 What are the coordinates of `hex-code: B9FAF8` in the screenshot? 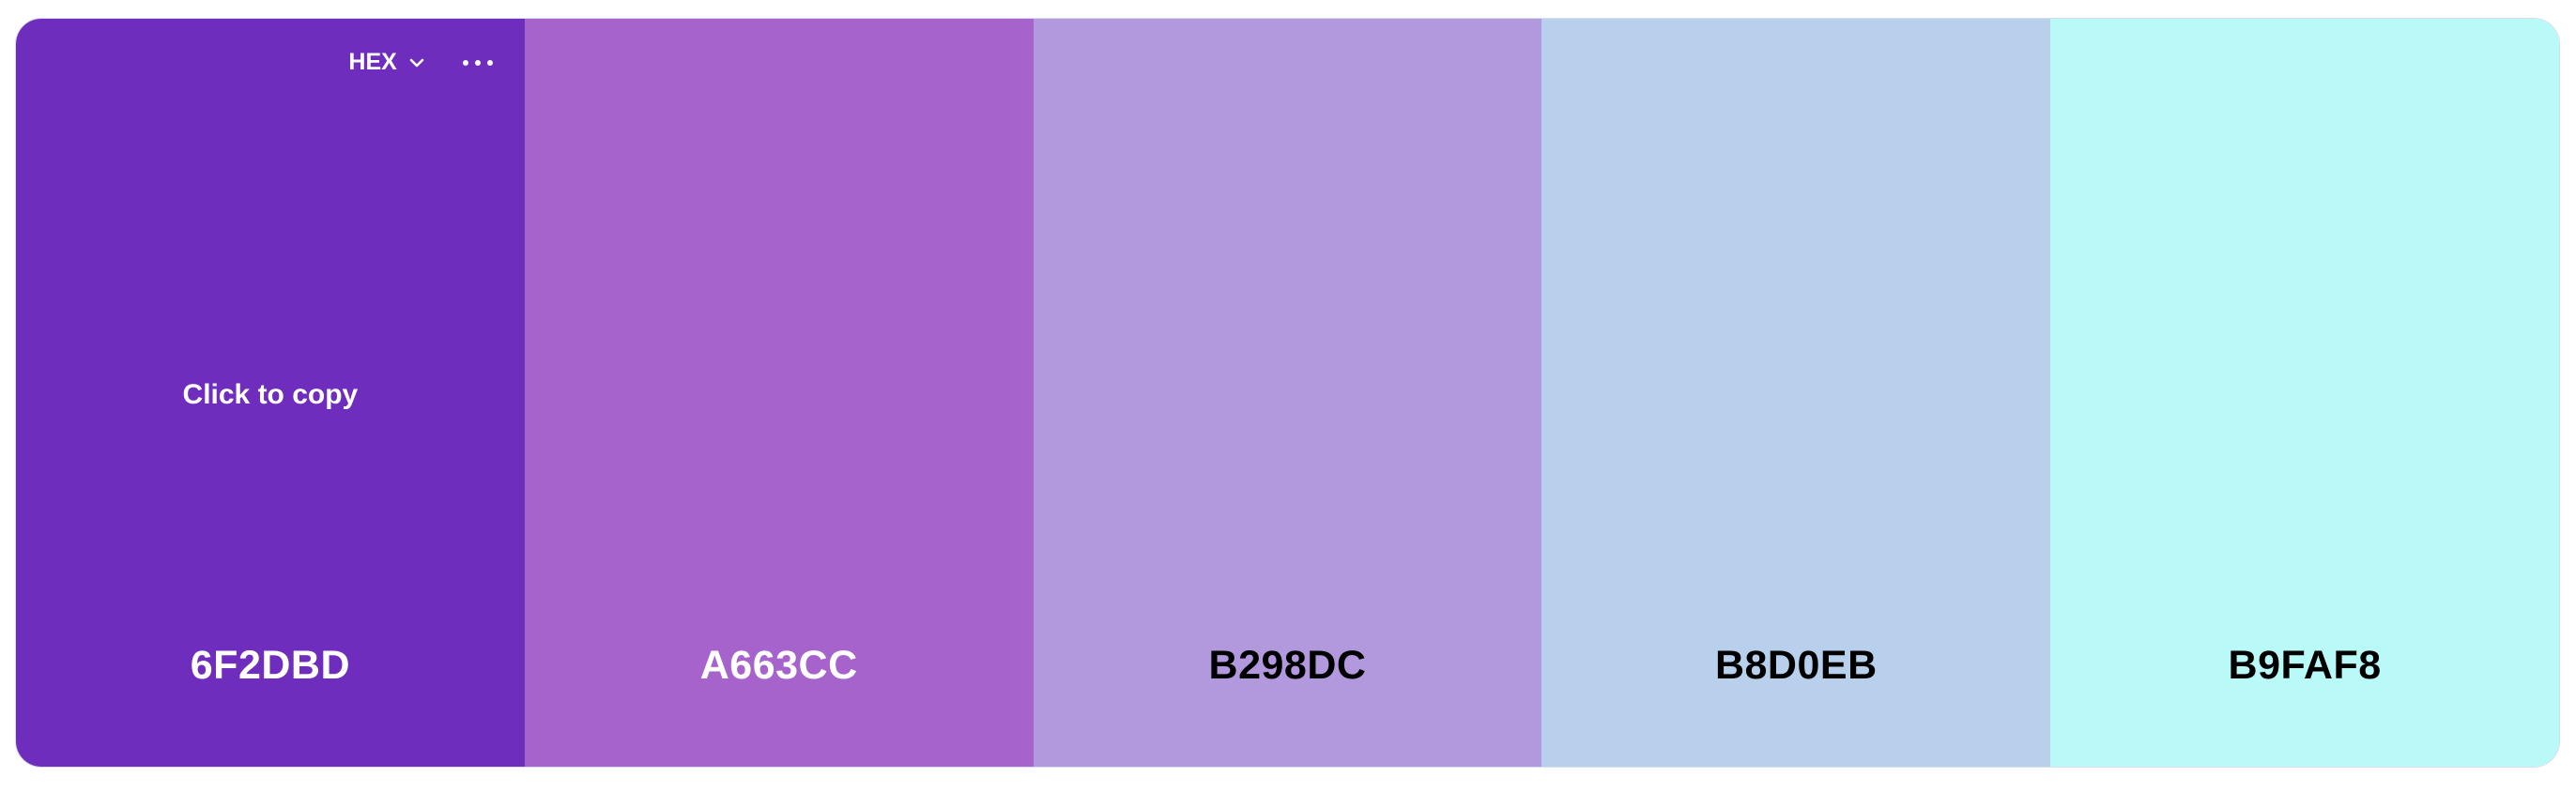 It's located at (2305, 665).